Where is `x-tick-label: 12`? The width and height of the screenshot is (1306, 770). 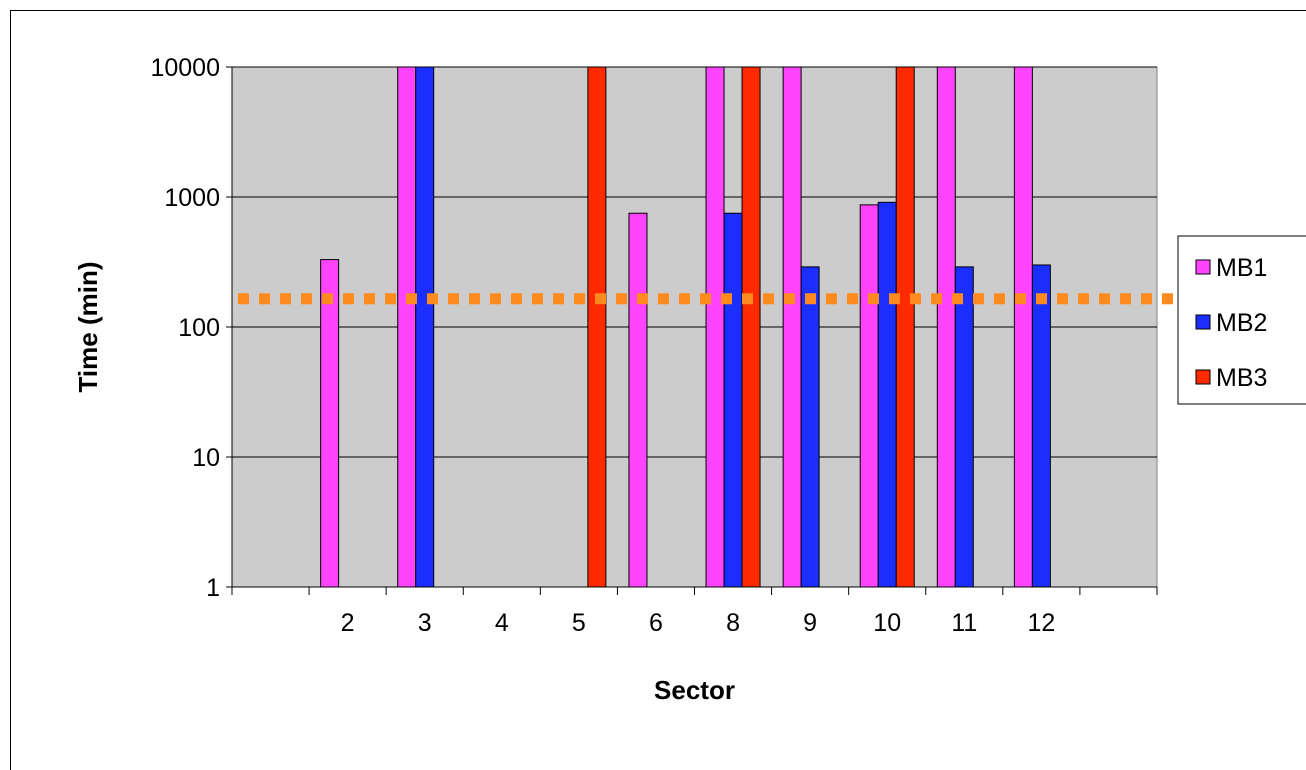
x-tick-label: 12 is located at coordinates (1041, 623).